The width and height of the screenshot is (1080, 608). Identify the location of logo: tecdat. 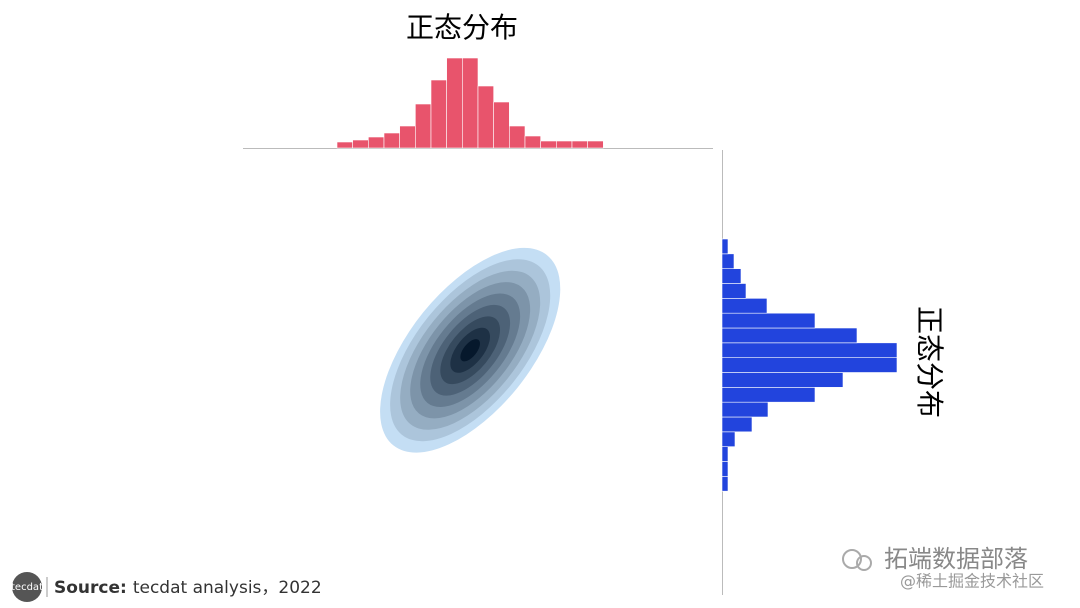
(27, 587).